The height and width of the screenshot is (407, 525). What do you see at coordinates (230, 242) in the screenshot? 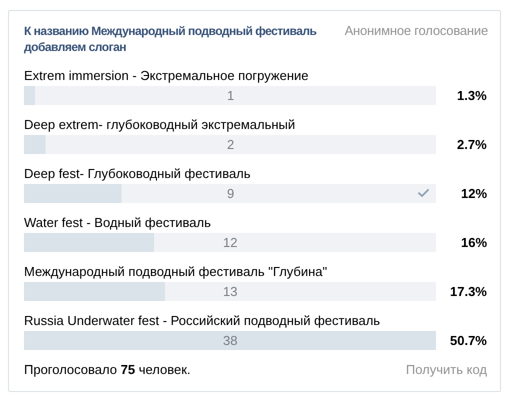
I see `data-label: 12` at bounding box center [230, 242].